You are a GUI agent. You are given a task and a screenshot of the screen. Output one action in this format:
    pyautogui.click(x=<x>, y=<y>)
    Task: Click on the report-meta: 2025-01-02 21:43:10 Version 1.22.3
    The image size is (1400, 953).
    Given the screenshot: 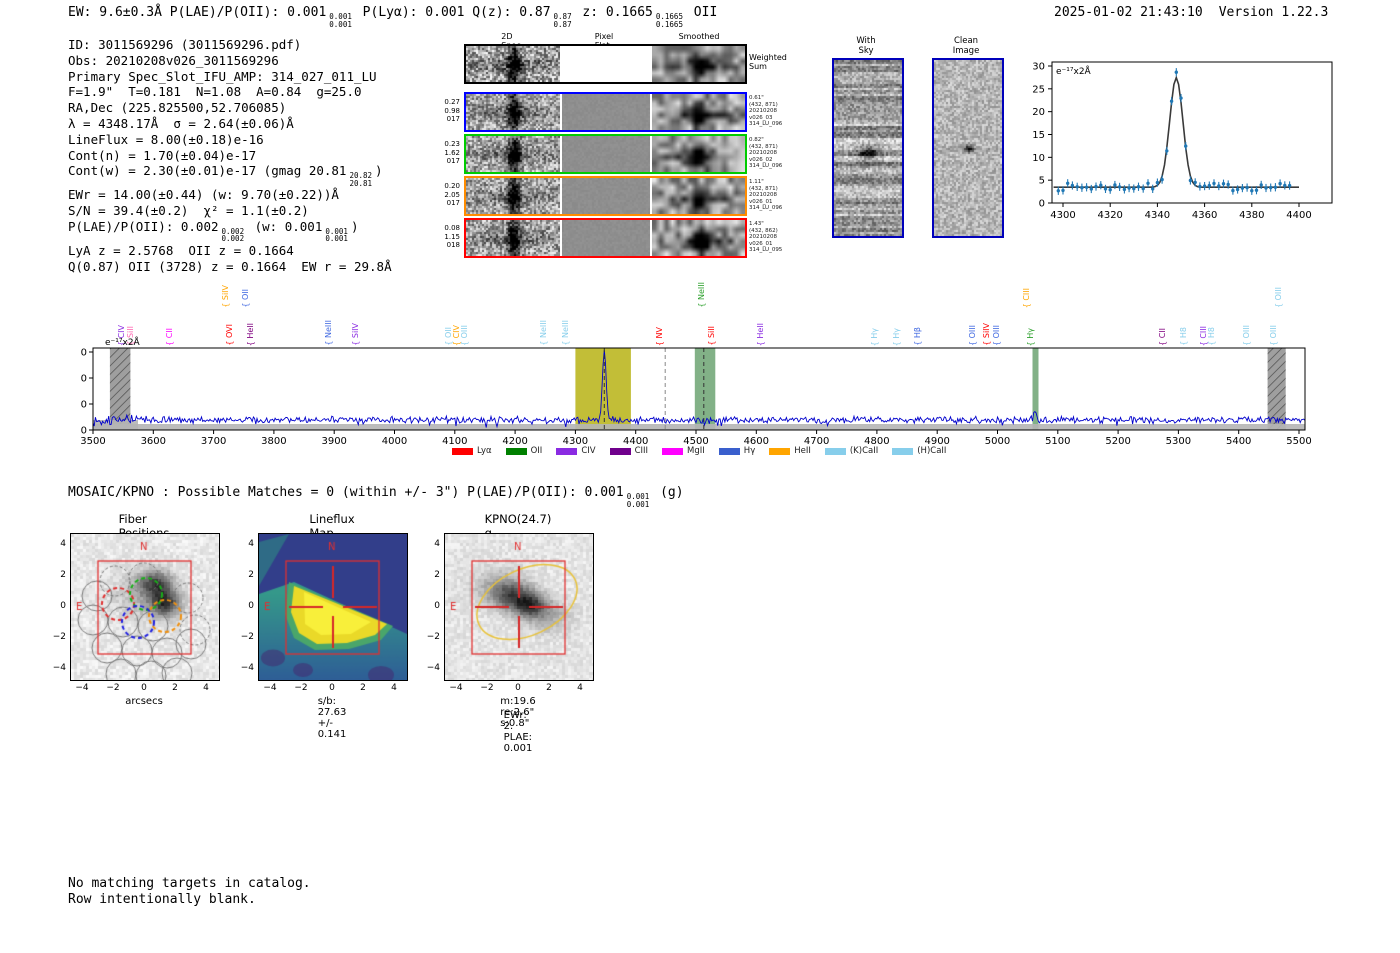 What is the action you would take?
    pyautogui.click(x=1191, y=12)
    